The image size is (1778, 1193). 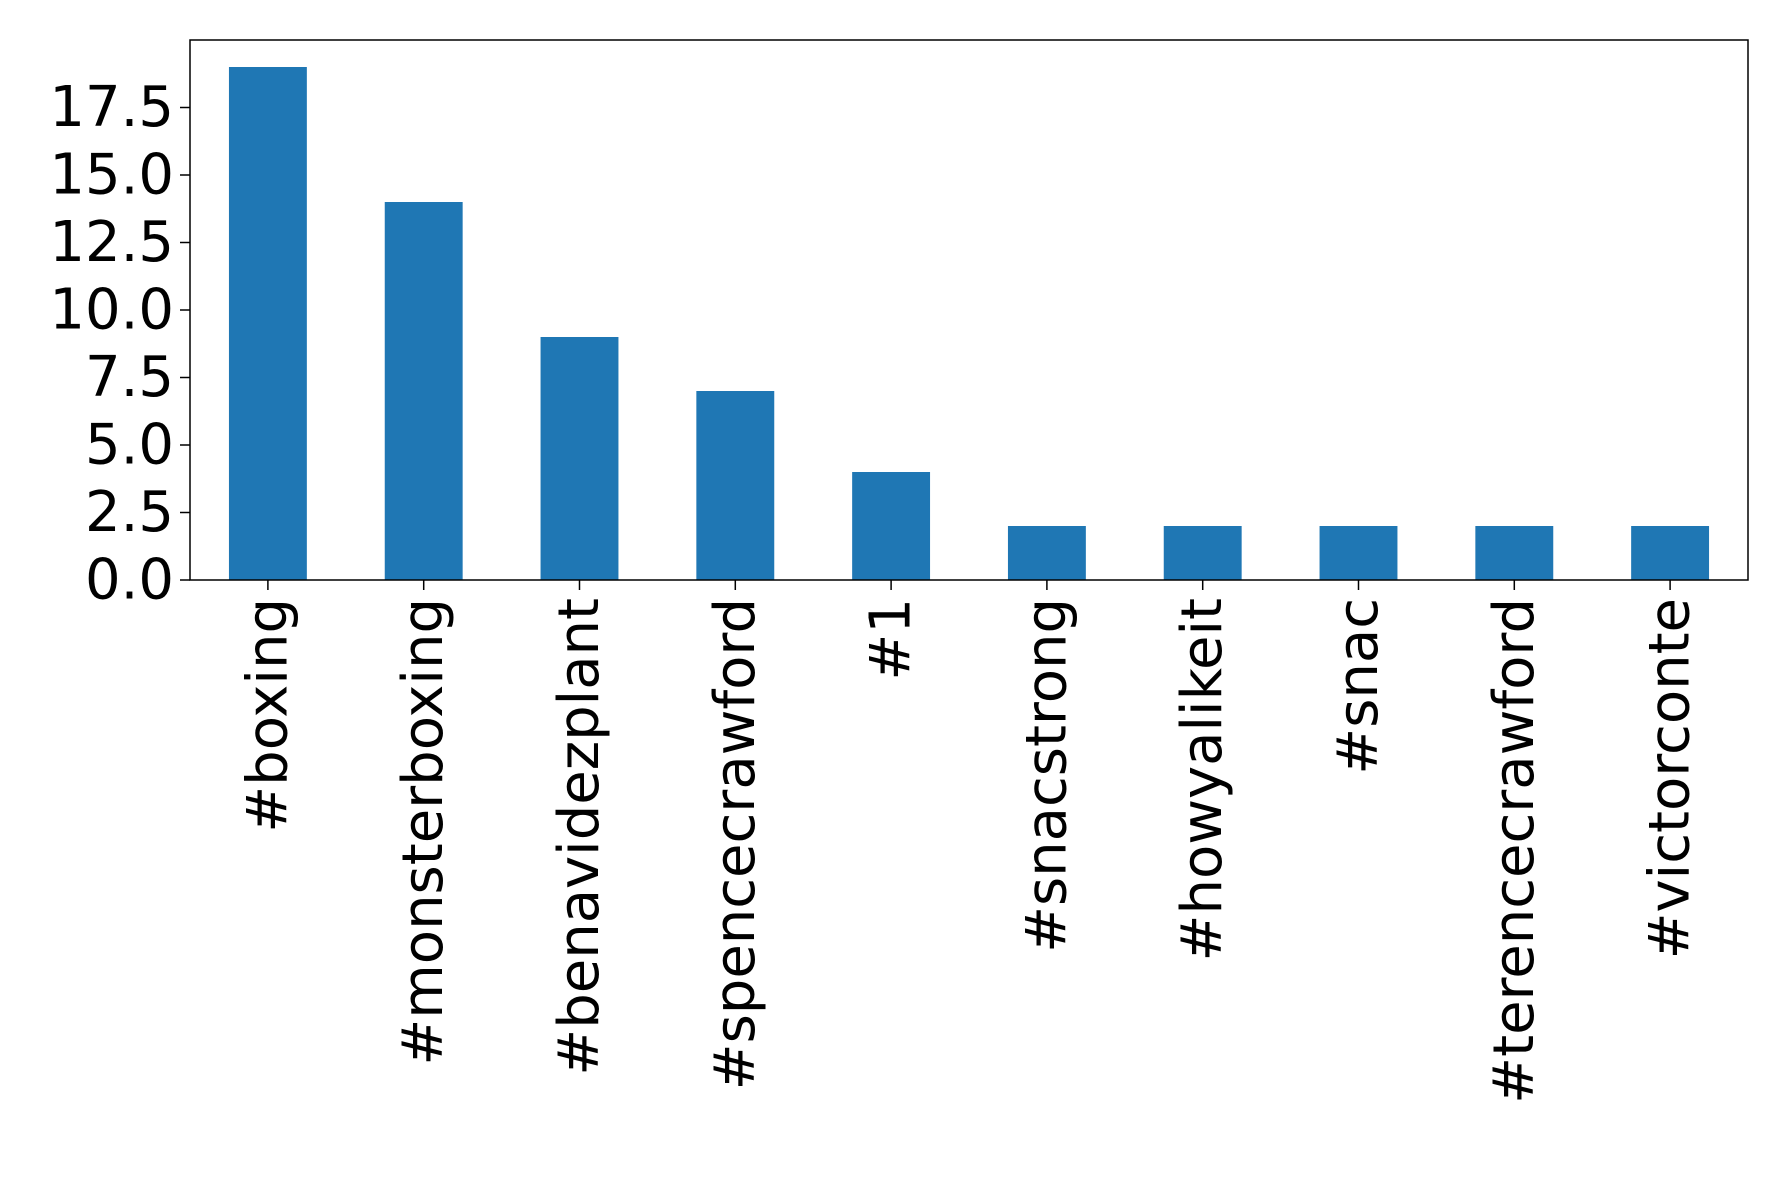 What do you see at coordinates (111, 310) in the screenshot?
I see `y-tick-label: 10.0` at bounding box center [111, 310].